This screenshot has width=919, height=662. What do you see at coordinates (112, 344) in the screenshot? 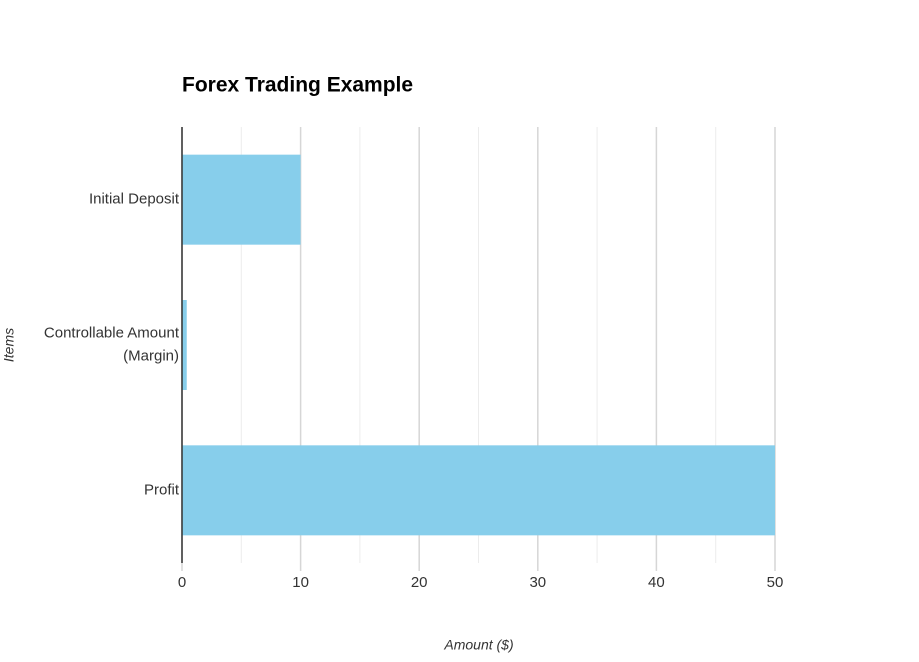
I see `y-tick-label: Controllable Amount (Margin)` at bounding box center [112, 344].